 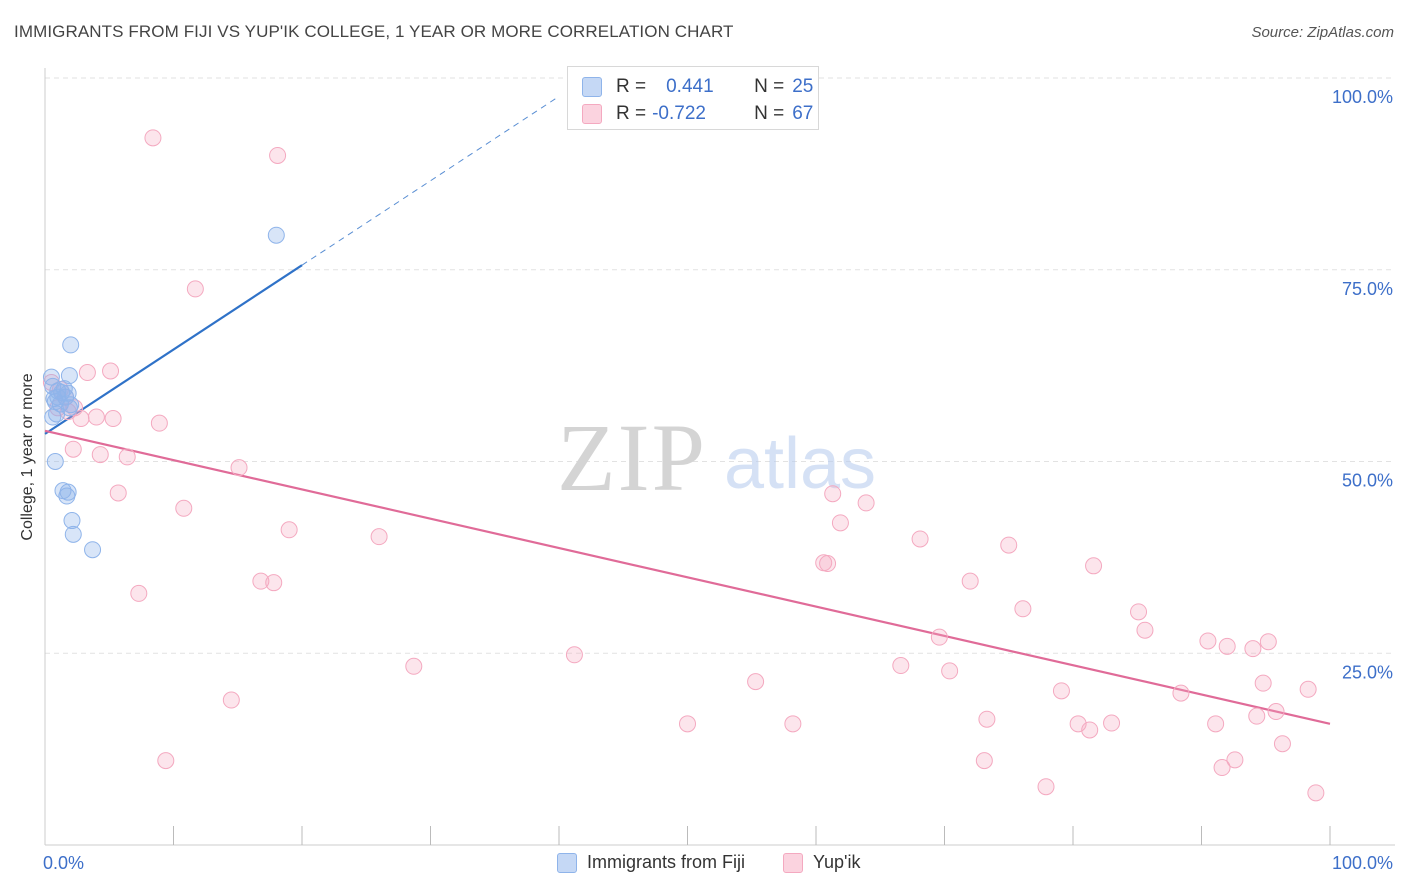 I want to click on y-tick-label: 25.0%, so click(x=1367, y=672).